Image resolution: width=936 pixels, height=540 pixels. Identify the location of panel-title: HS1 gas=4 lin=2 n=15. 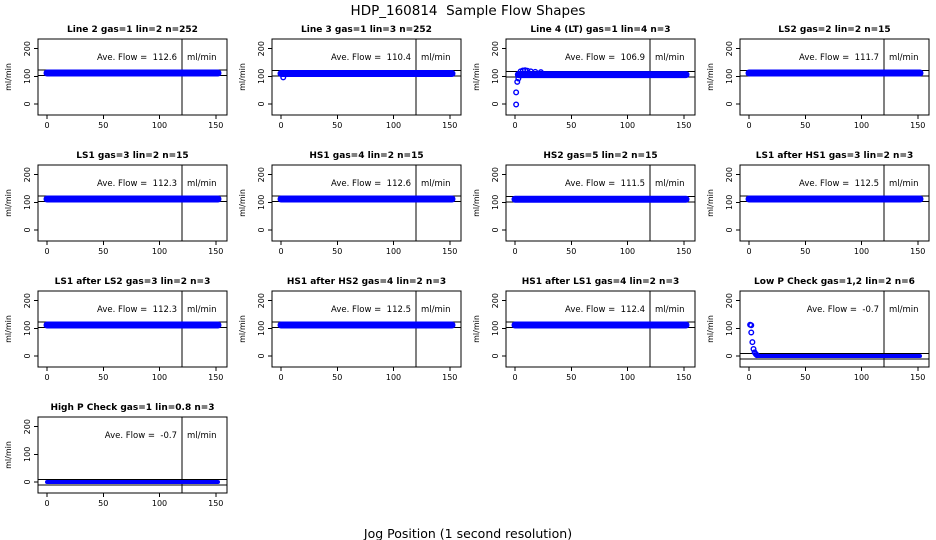
(366, 156).